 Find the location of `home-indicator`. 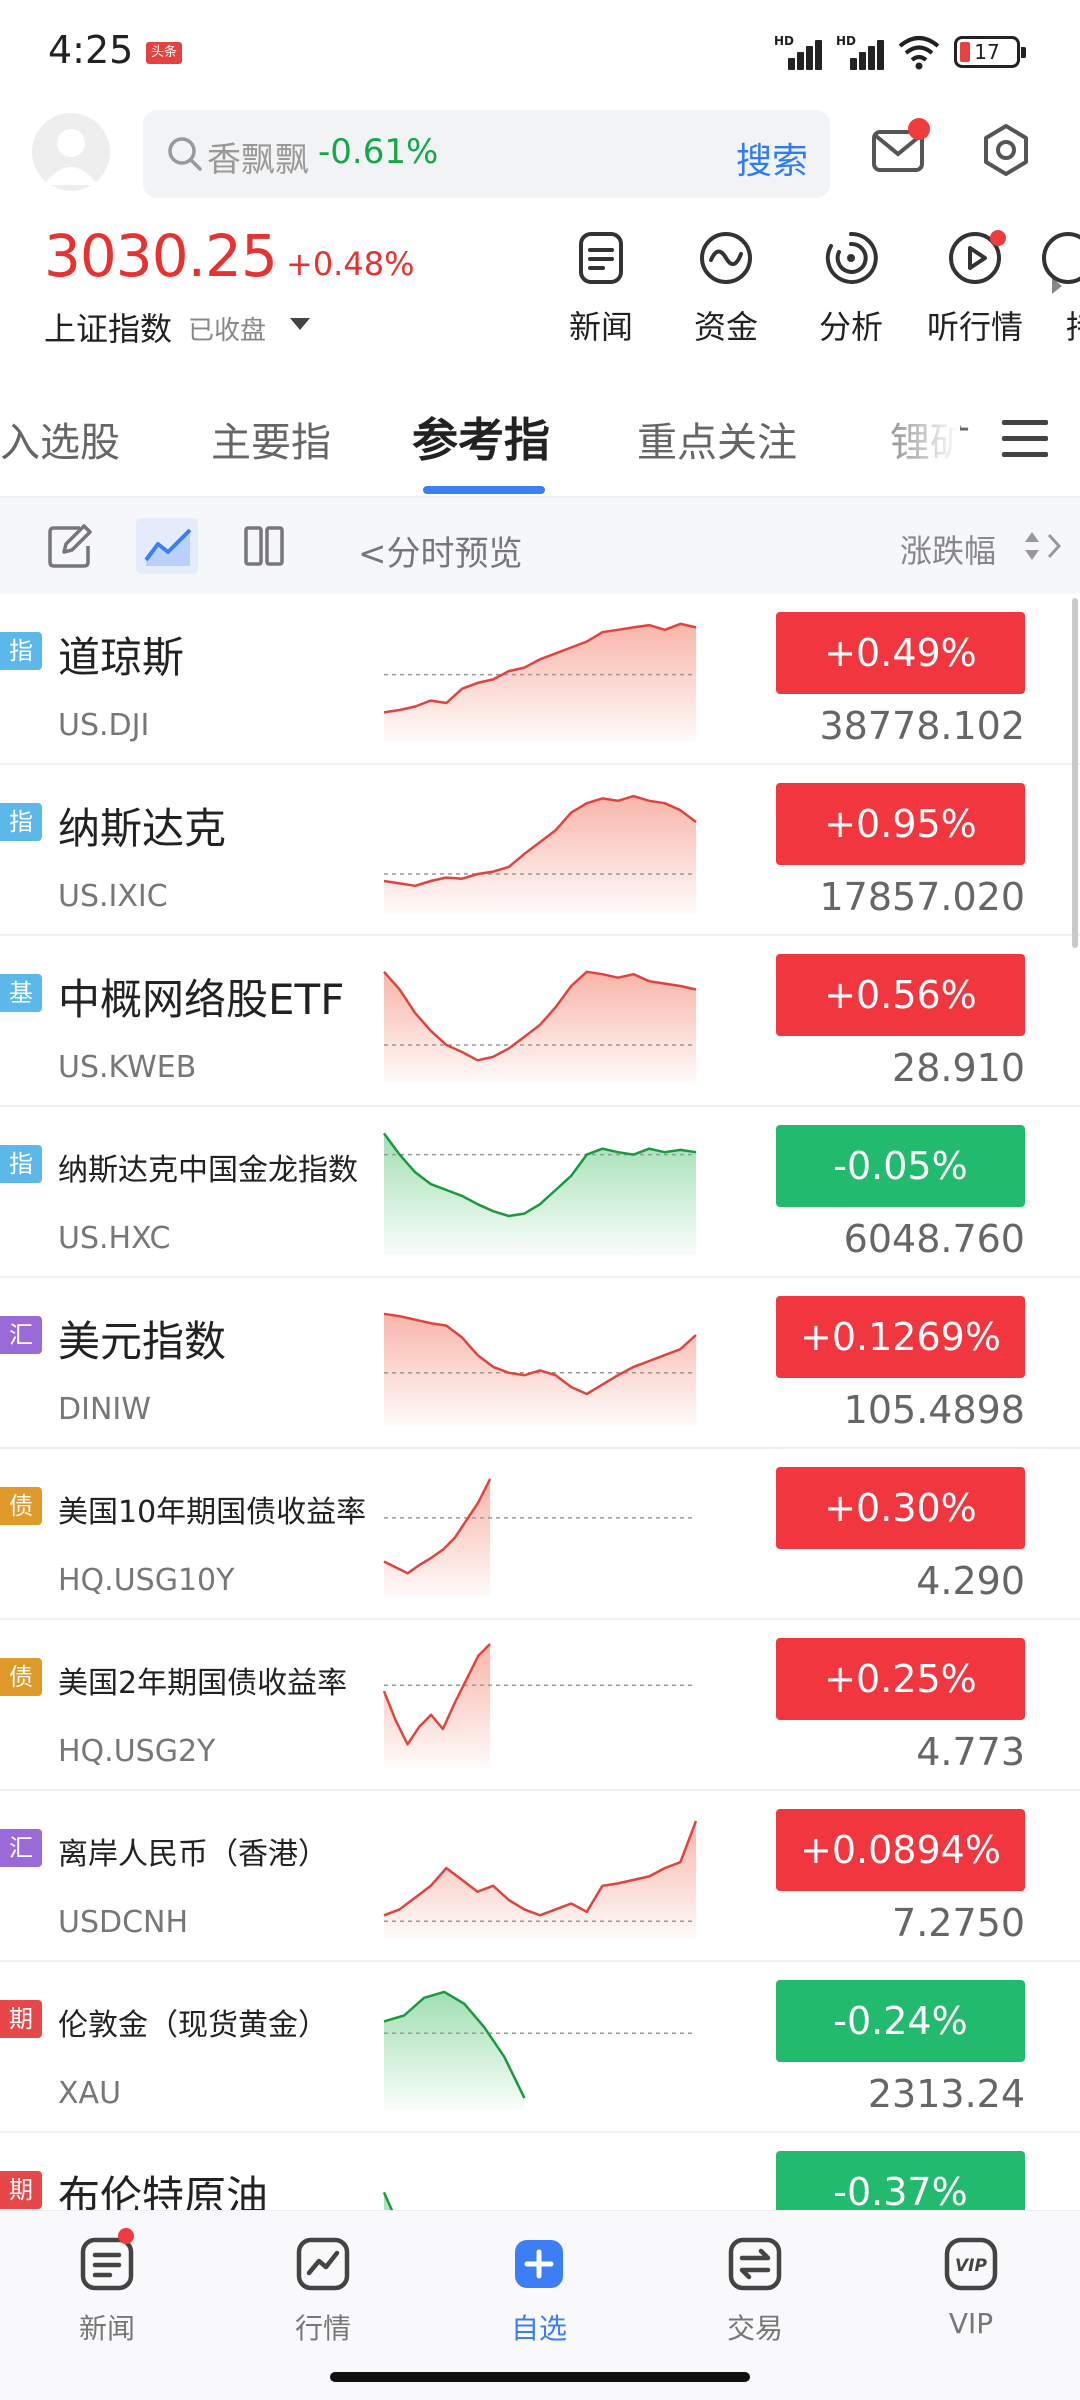

home-indicator is located at coordinates (540, 2377).